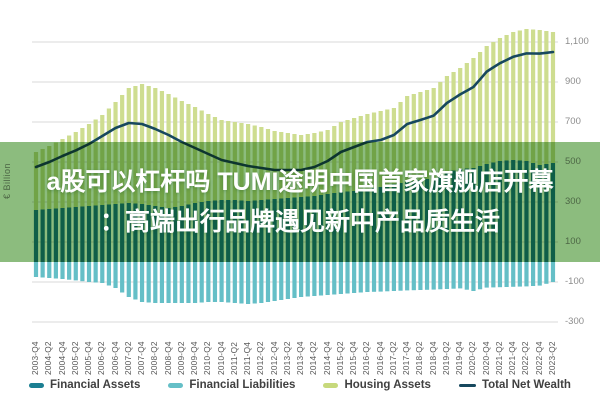 The width and height of the screenshot is (600, 400). What do you see at coordinates (231, 385) in the screenshot?
I see `legend-item-financial-liabilities: Financial Liabilities` at bounding box center [231, 385].